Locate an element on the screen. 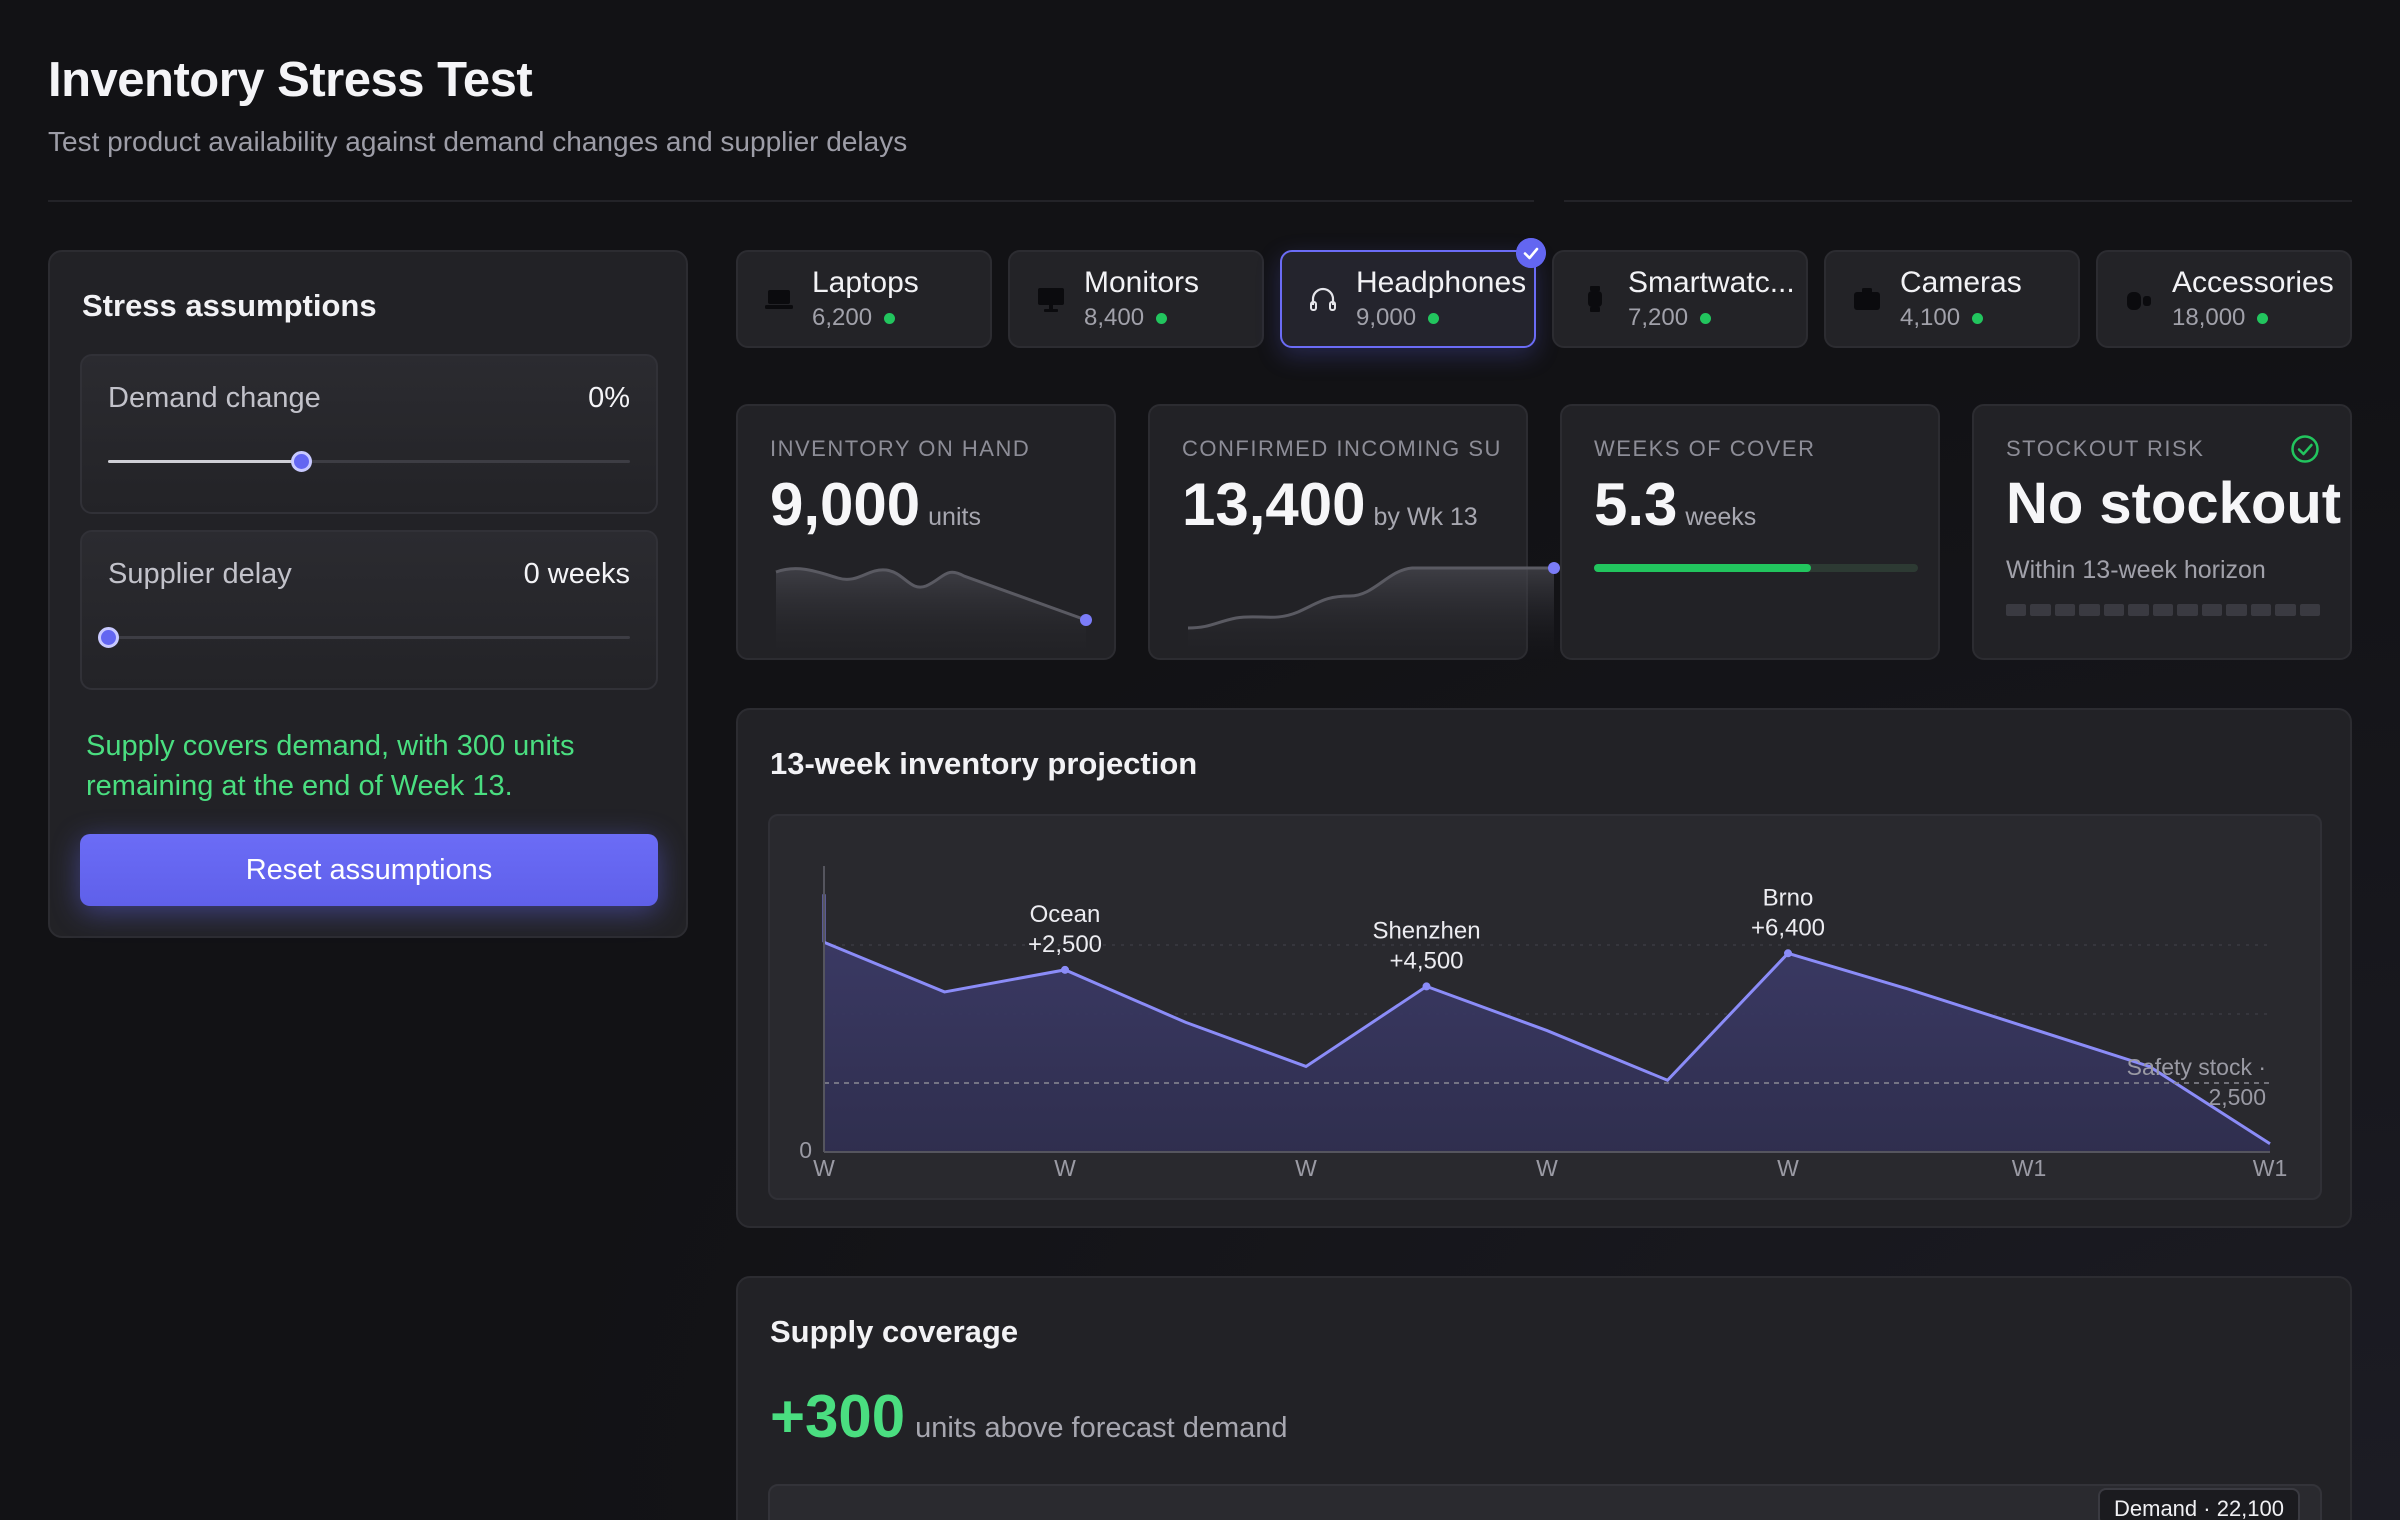 This screenshot has width=2400, height=1520. headphones-icon is located at coordinates (1323, 299).